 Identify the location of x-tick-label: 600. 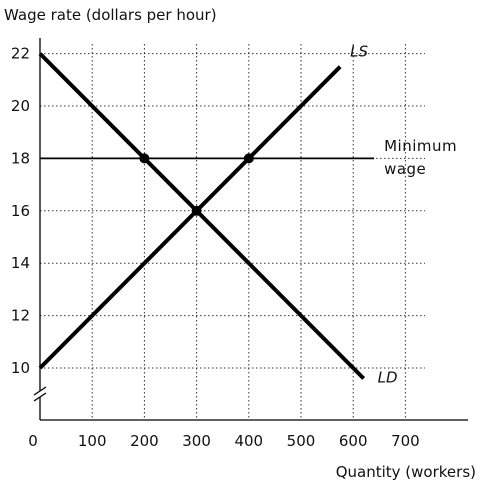
(353, 441).